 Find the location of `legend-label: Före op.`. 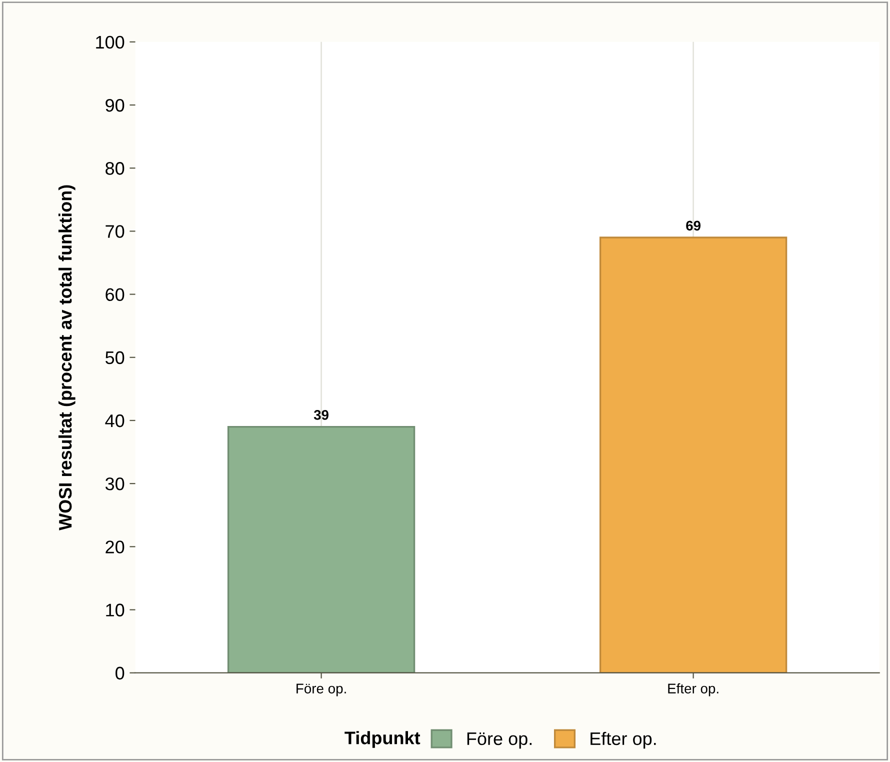

legend-label: Före op. is located at coordinates (499, 740).